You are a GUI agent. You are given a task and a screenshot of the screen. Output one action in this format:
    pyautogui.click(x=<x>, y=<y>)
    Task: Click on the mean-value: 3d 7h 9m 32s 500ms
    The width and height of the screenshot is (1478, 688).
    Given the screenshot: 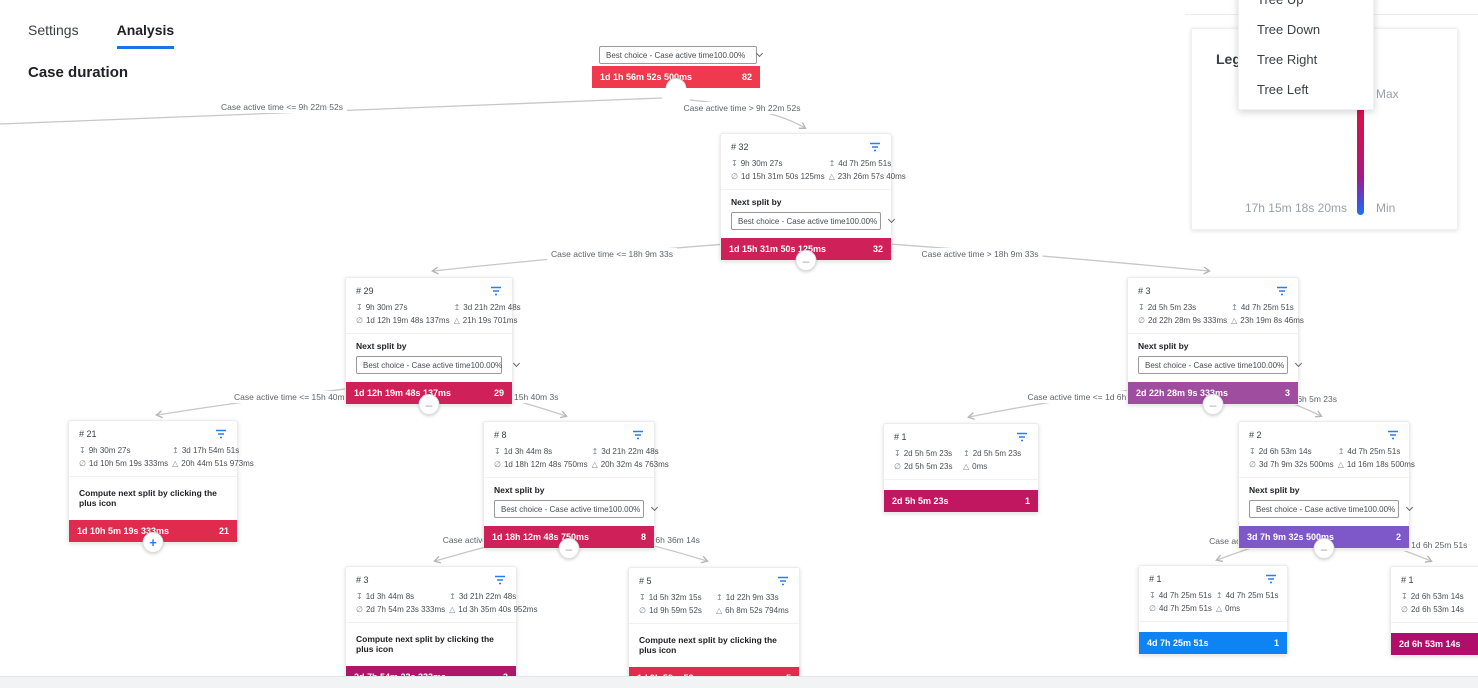 What is the action you would take?
    pyautogui.click(x=1296, y=464)
    